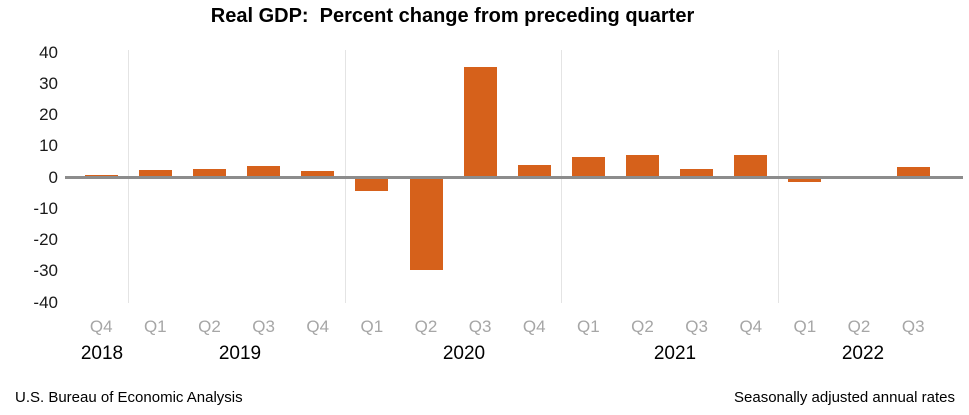 The height and width of the screenshot is (415, 969). I want to click on x-axis-year-label: 2019, so click(240, 353).